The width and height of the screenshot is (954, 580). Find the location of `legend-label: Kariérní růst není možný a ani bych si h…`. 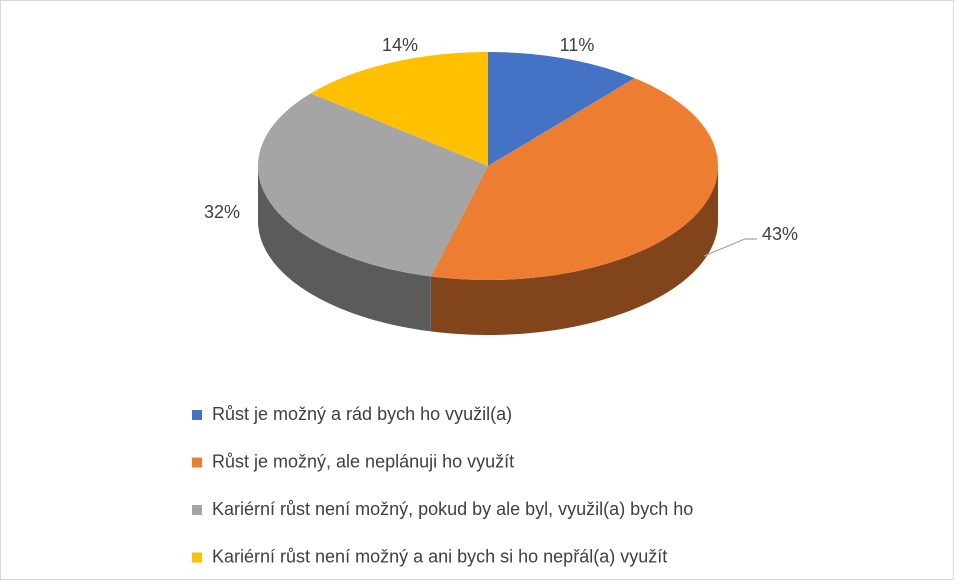

legend-label: Kariérní růst není možný a ani bych si h… is located at coordinates (439, 556).